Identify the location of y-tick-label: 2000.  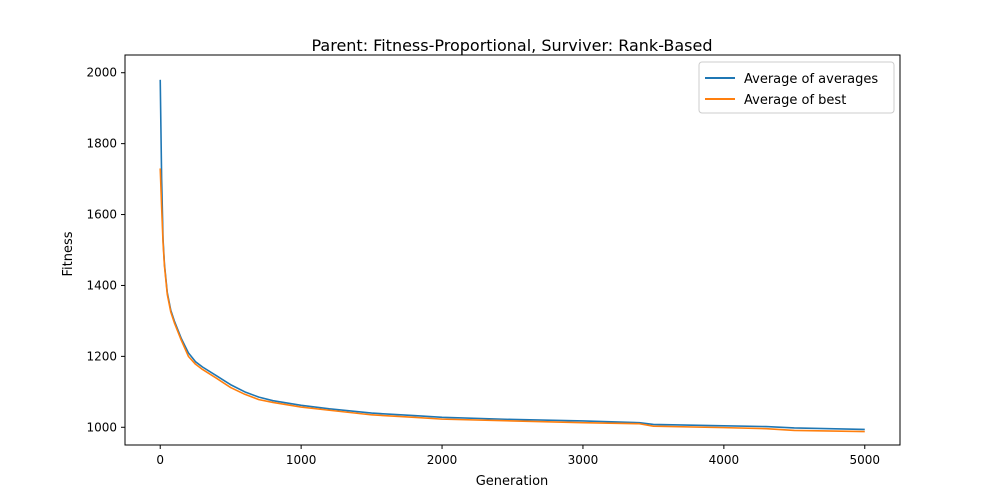
(101, 73).